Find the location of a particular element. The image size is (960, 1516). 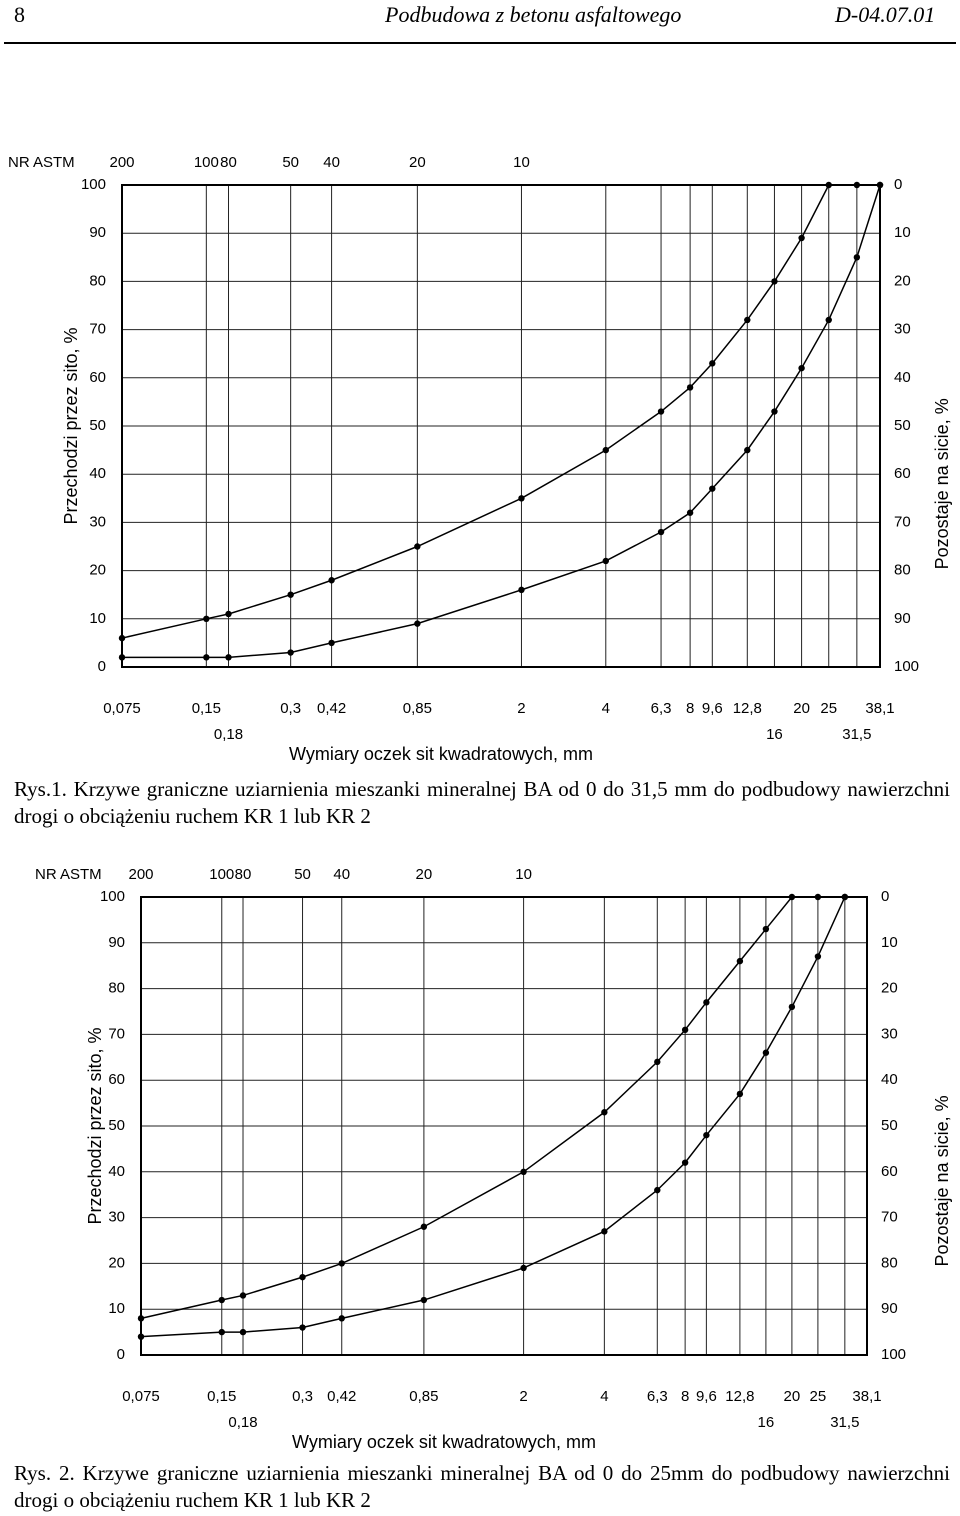

astm-tick-label: 200 is located at coordinates (121, 162).